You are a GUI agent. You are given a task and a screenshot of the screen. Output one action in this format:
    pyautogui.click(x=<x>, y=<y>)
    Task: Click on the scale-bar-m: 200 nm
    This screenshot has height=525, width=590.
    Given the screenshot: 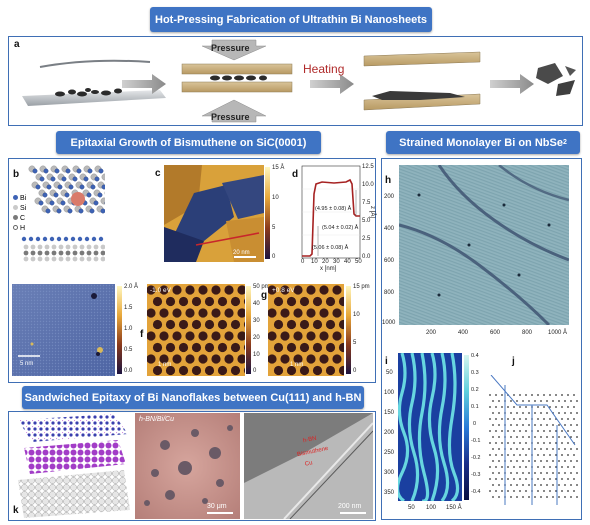 What is the action you would take?
    pyautogui.click(x=350, y=506)
    